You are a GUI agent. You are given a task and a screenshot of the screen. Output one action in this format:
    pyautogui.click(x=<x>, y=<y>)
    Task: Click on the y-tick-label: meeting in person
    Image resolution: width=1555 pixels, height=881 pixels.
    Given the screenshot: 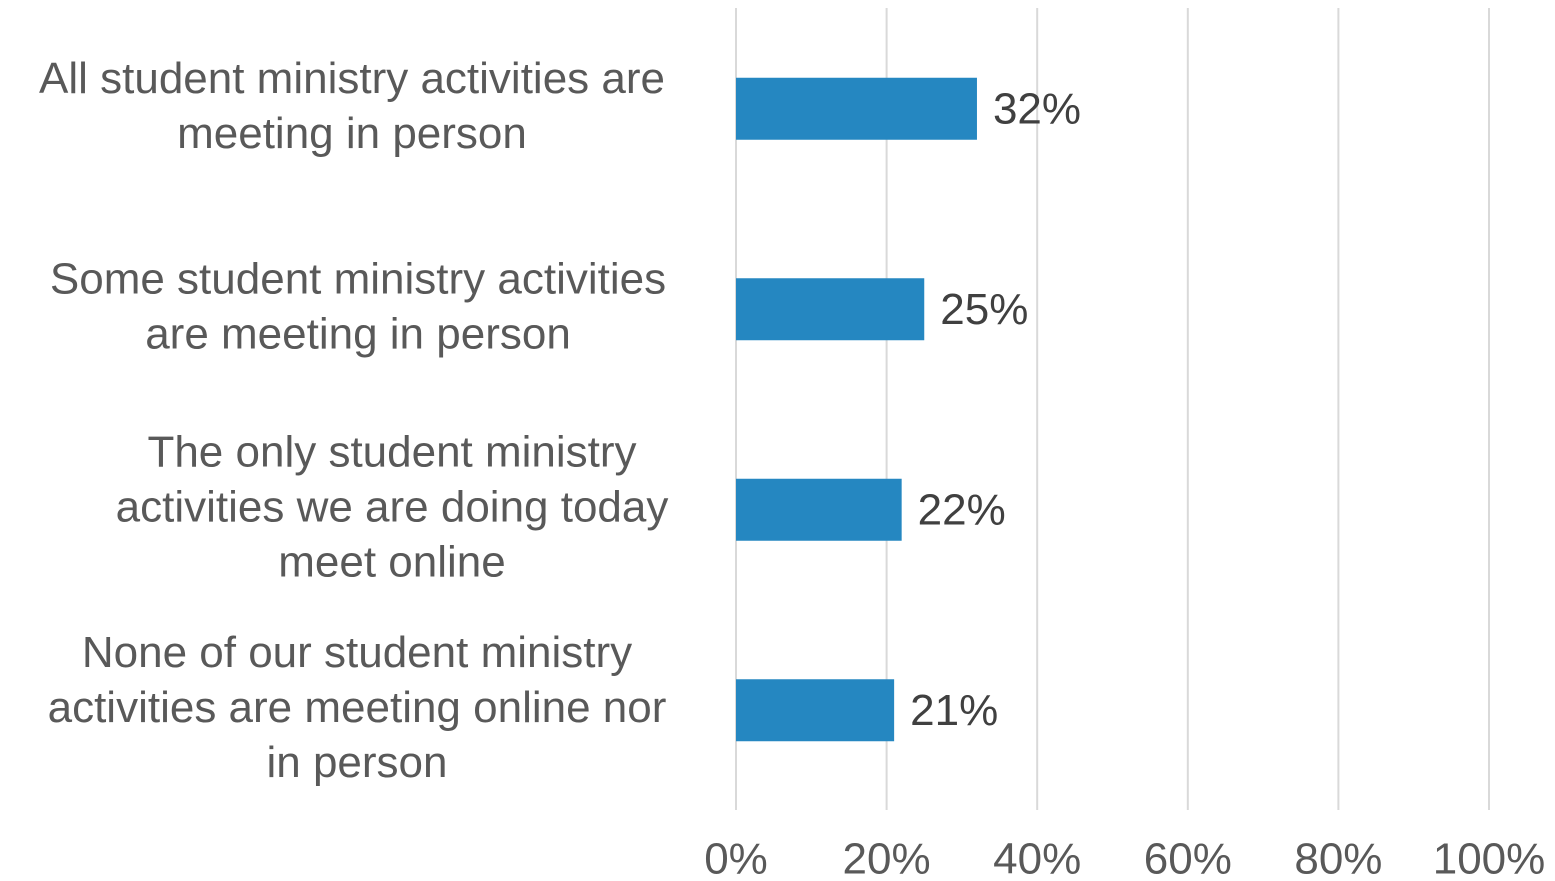 What is the action you would take?
    pyautogui.click(x=352, y=133)
    